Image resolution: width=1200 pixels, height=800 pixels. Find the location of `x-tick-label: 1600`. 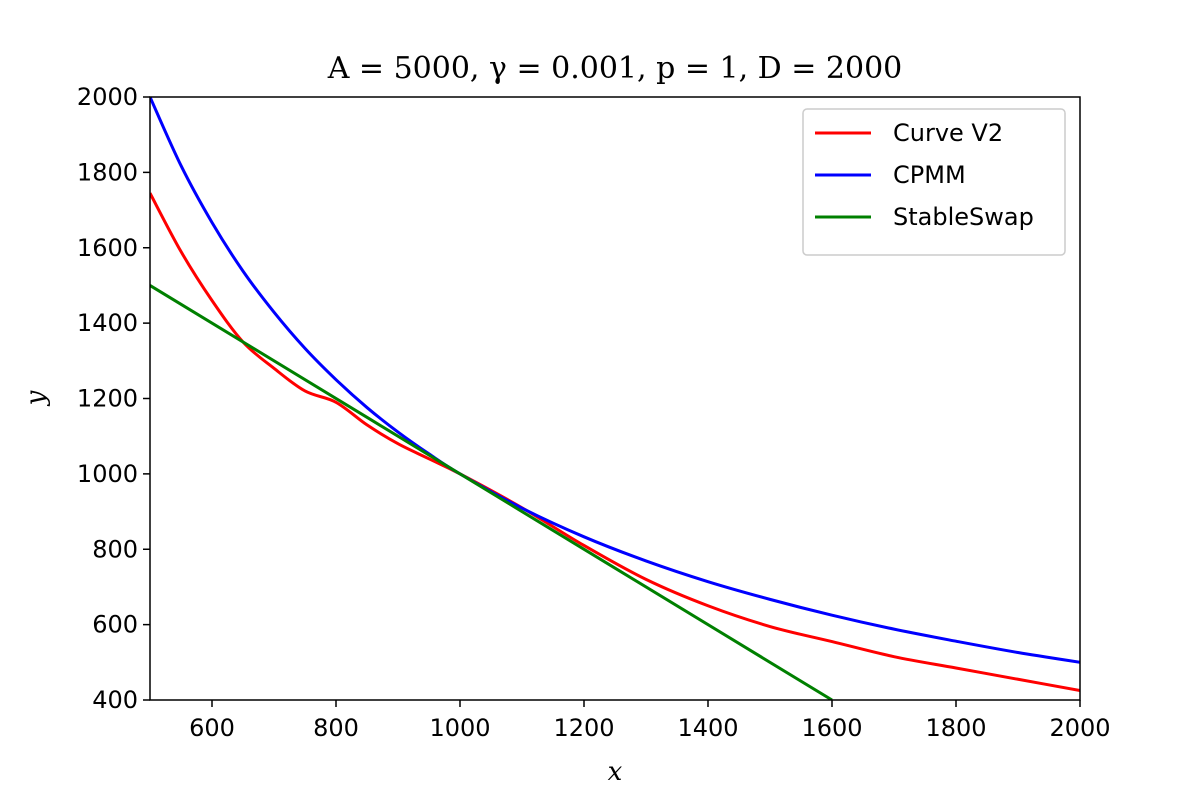

x-tick-label: 1600 is located at coordinates (831, 728).